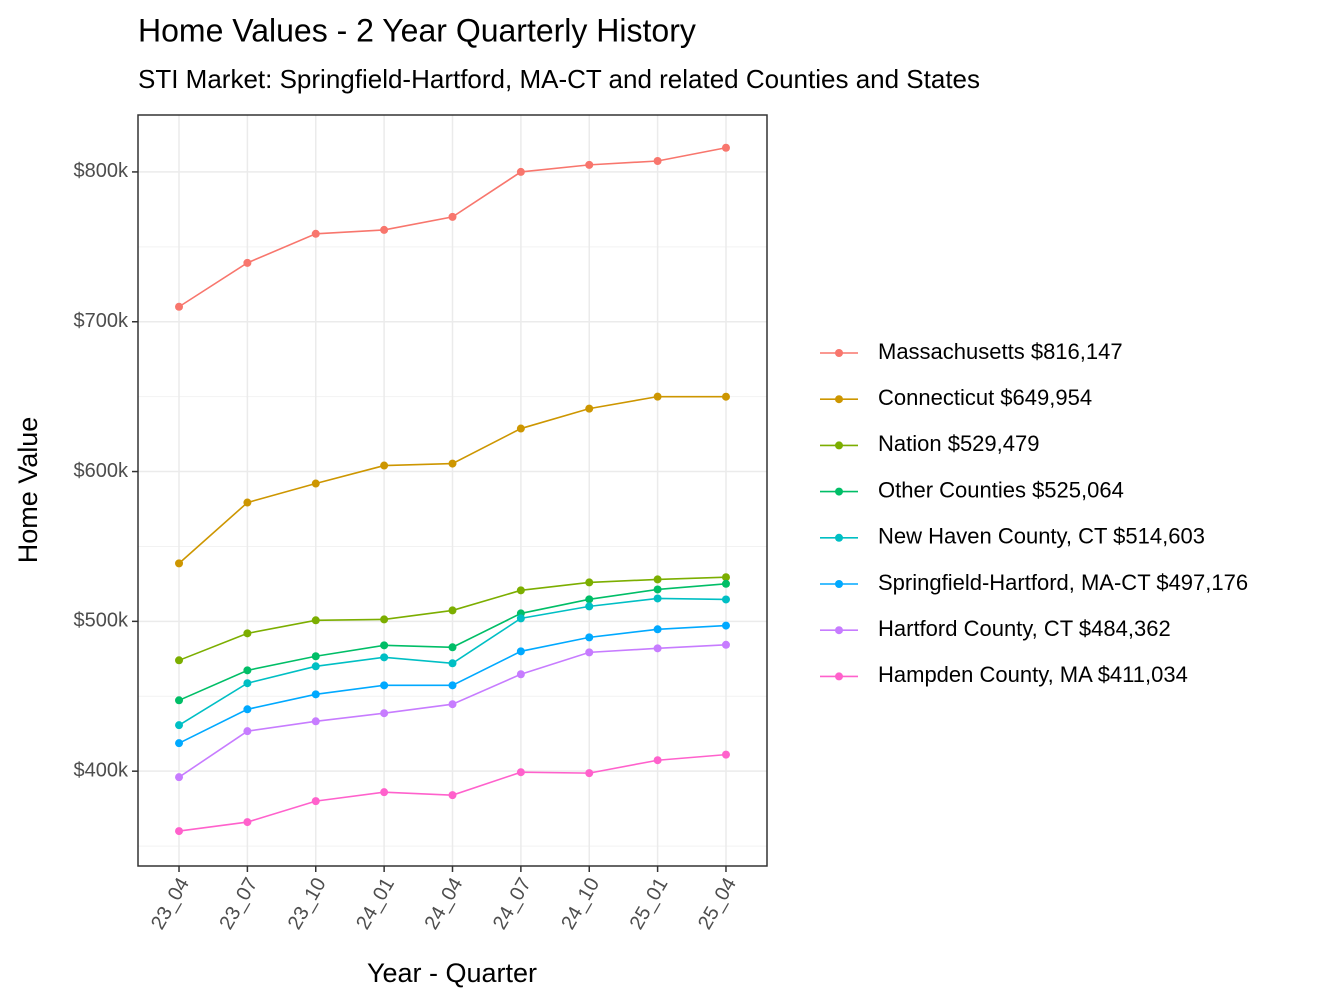 The height and width of the screenshot is (1008, 1344). Describe the element at coordinates (1041, 536) in the screenshot. I see `legend-label: New Haven County, CT $514,603` at that location.